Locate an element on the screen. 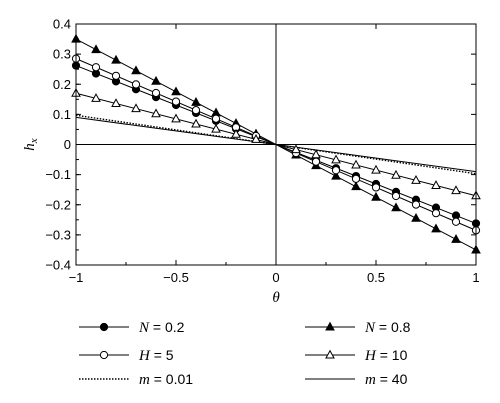  y-tick-label: 0.2 is located at coordinates (62, 84).